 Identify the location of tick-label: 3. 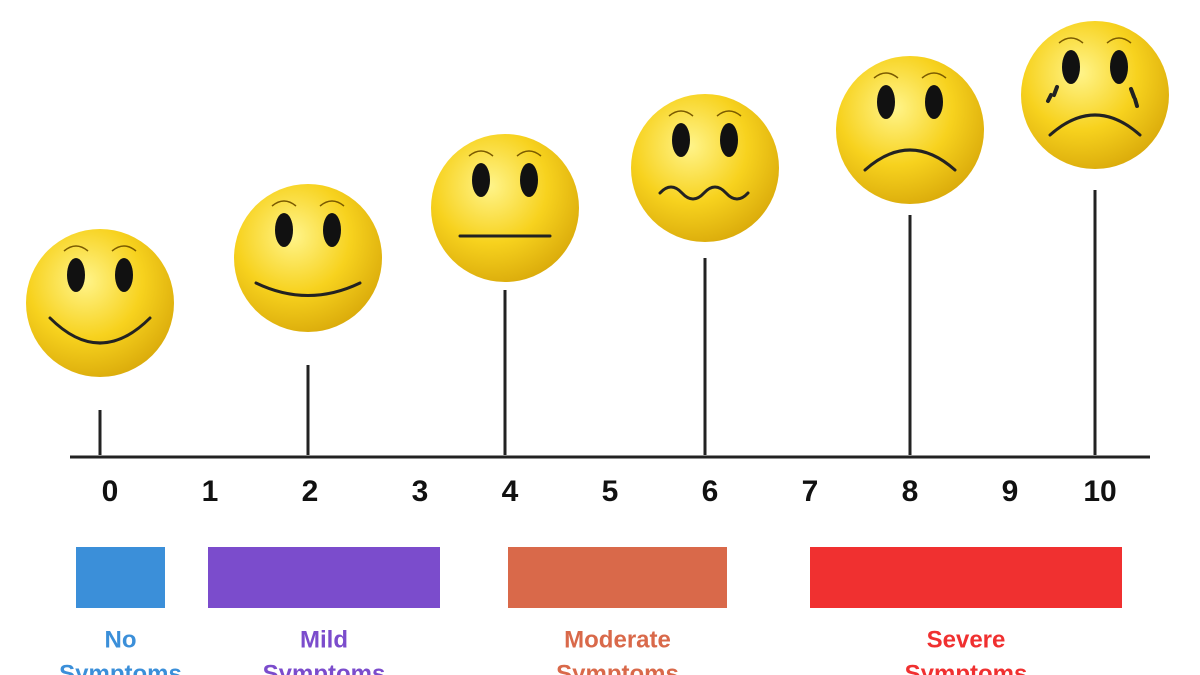
(420, 491).